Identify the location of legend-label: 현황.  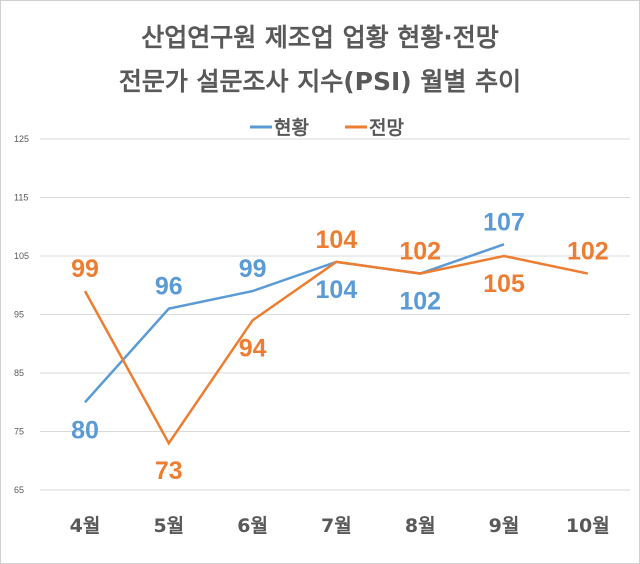
(291, 127).